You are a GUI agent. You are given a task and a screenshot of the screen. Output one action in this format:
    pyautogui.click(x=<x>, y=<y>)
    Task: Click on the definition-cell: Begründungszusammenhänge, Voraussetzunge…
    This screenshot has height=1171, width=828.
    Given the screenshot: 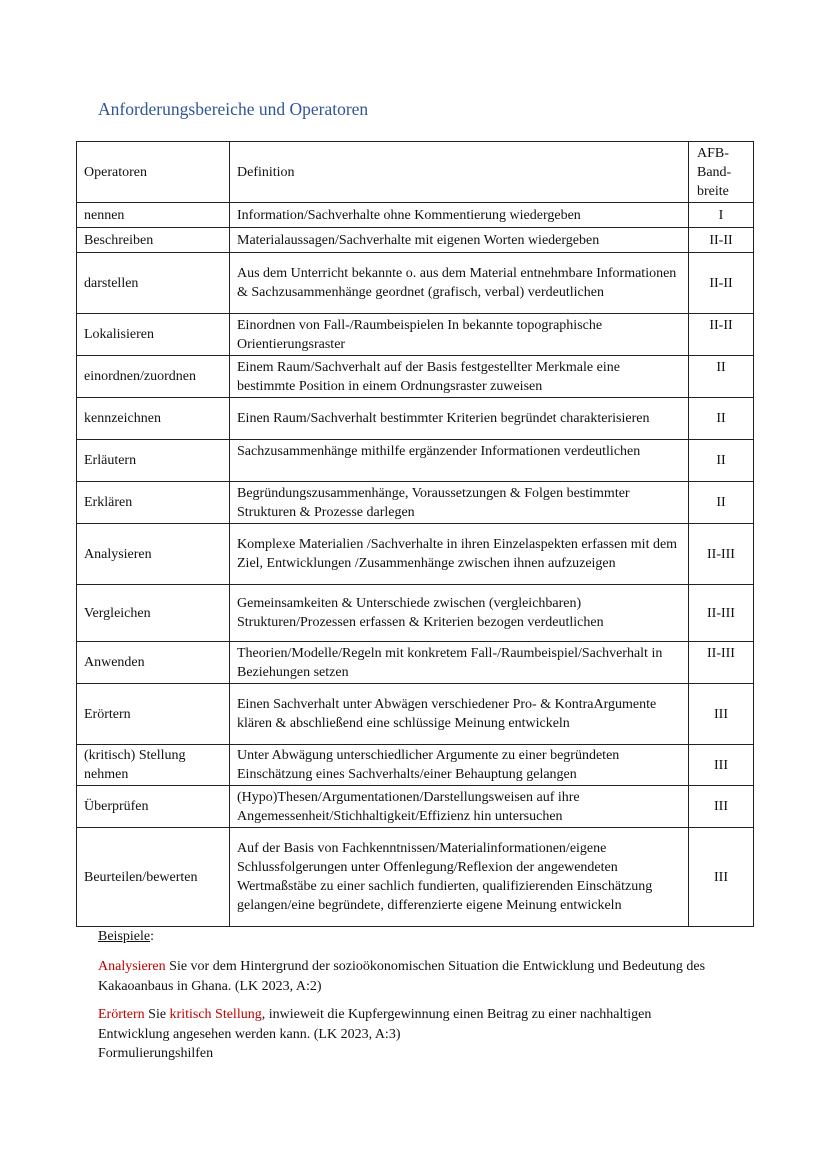 What is the action you would take?
    pyautogui.click(x=459, y=502)
    